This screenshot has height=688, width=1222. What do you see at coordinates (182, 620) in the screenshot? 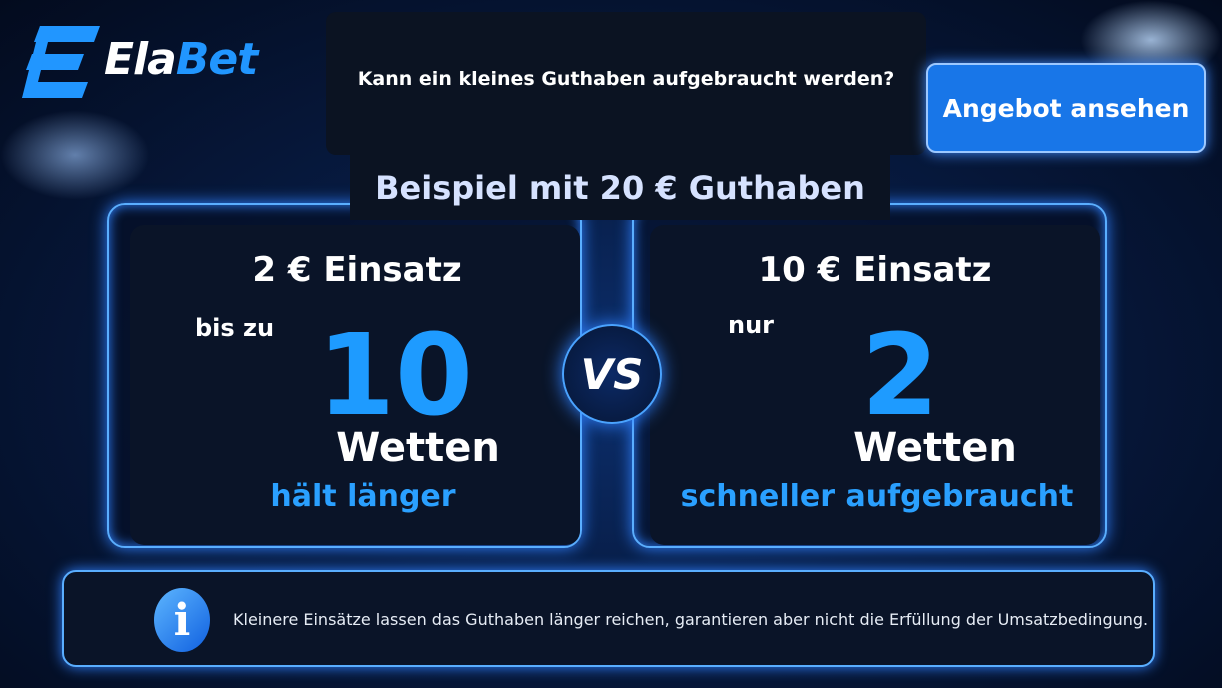
I see `info-icon: i` at bounding box center [182, 620].